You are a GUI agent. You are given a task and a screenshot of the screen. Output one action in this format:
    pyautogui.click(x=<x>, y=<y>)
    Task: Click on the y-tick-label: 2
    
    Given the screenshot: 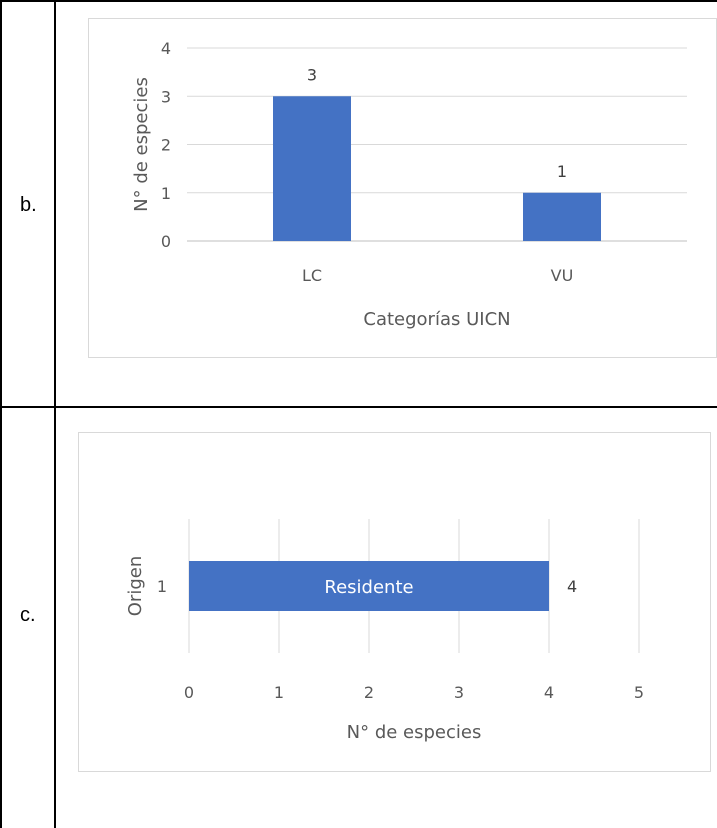 What is the action you would take?
    pyautogui.click(x=166, y=145)
    